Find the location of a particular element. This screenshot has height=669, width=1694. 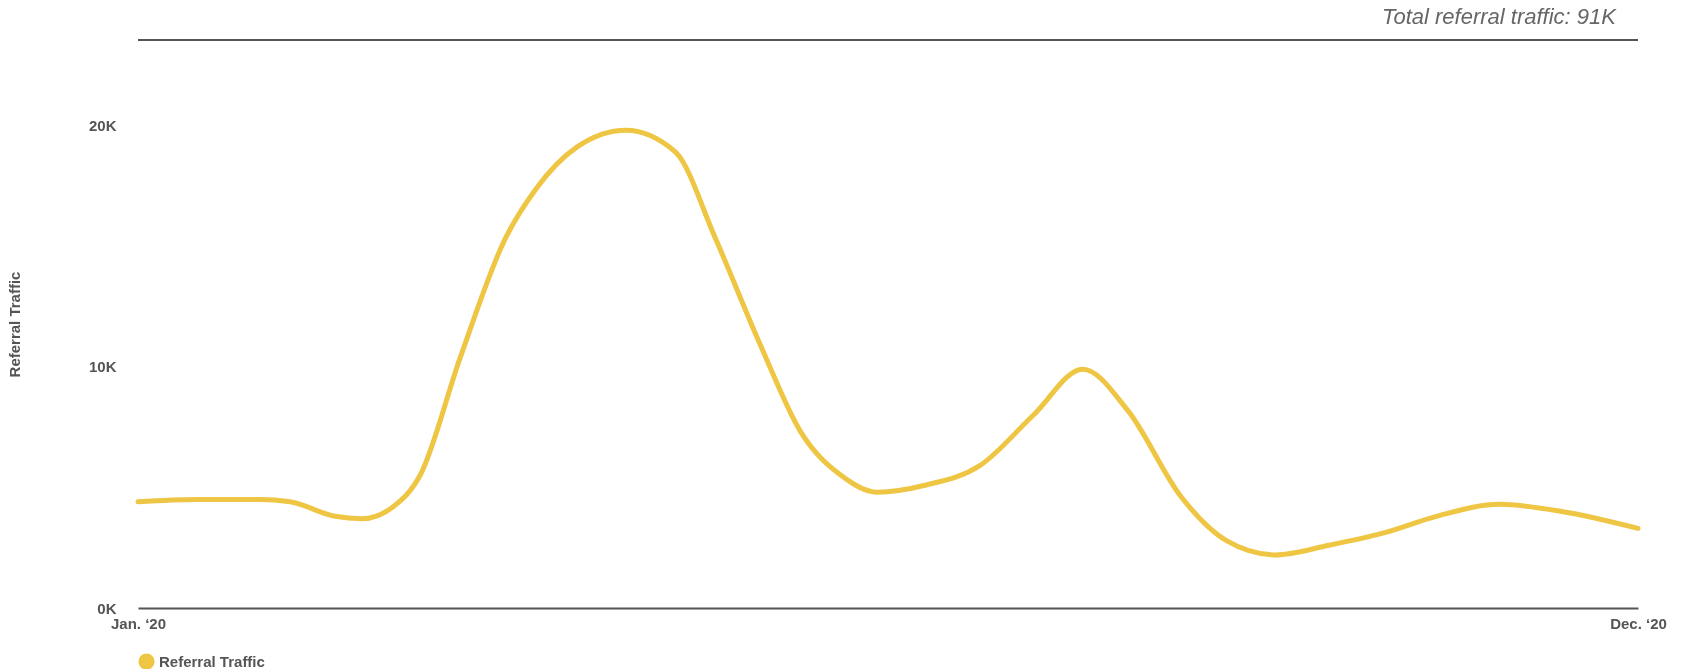

text: Total referral traffic: 91K is located at coordinates (1499, 17).